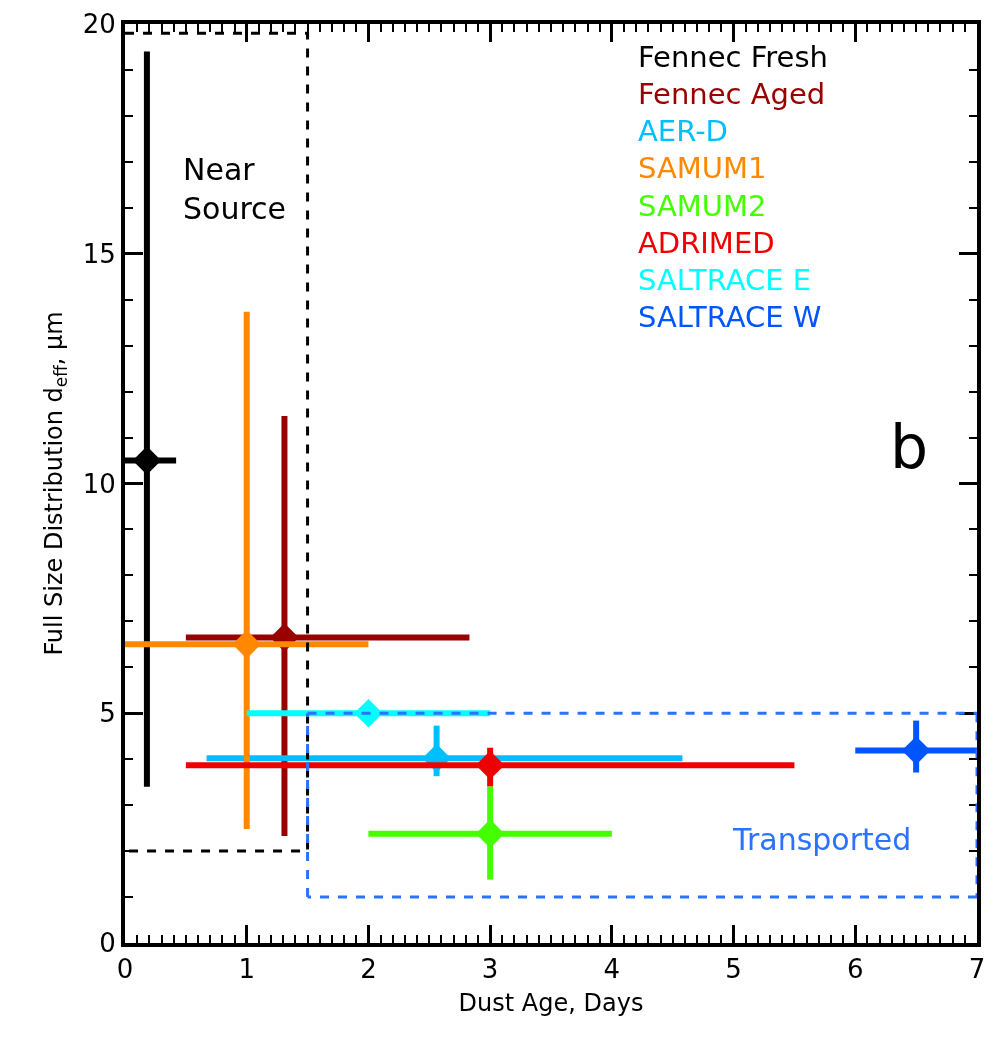 The height and width of the screenshot is (1046, 994). What do you see at coordinates (99, 483) in the screenshot?
I see `y-tick-label: 10` at bounding box center [99, 483].